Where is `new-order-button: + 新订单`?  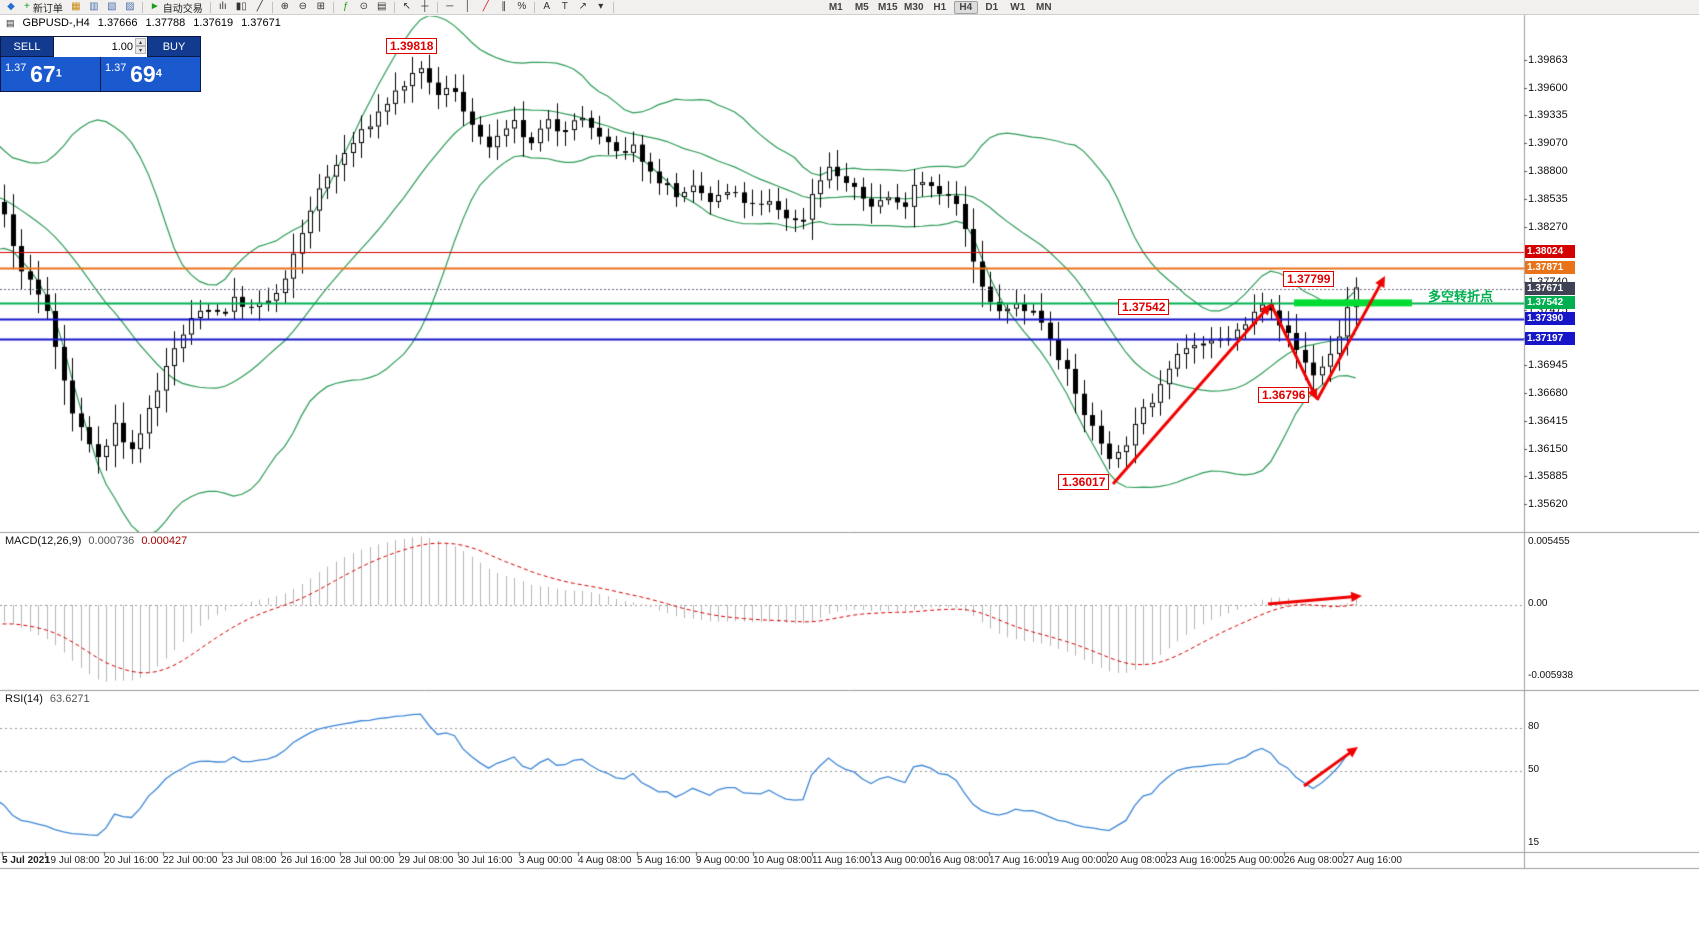
new-order-button: + 新订单 is located at coordinates (43, 8).